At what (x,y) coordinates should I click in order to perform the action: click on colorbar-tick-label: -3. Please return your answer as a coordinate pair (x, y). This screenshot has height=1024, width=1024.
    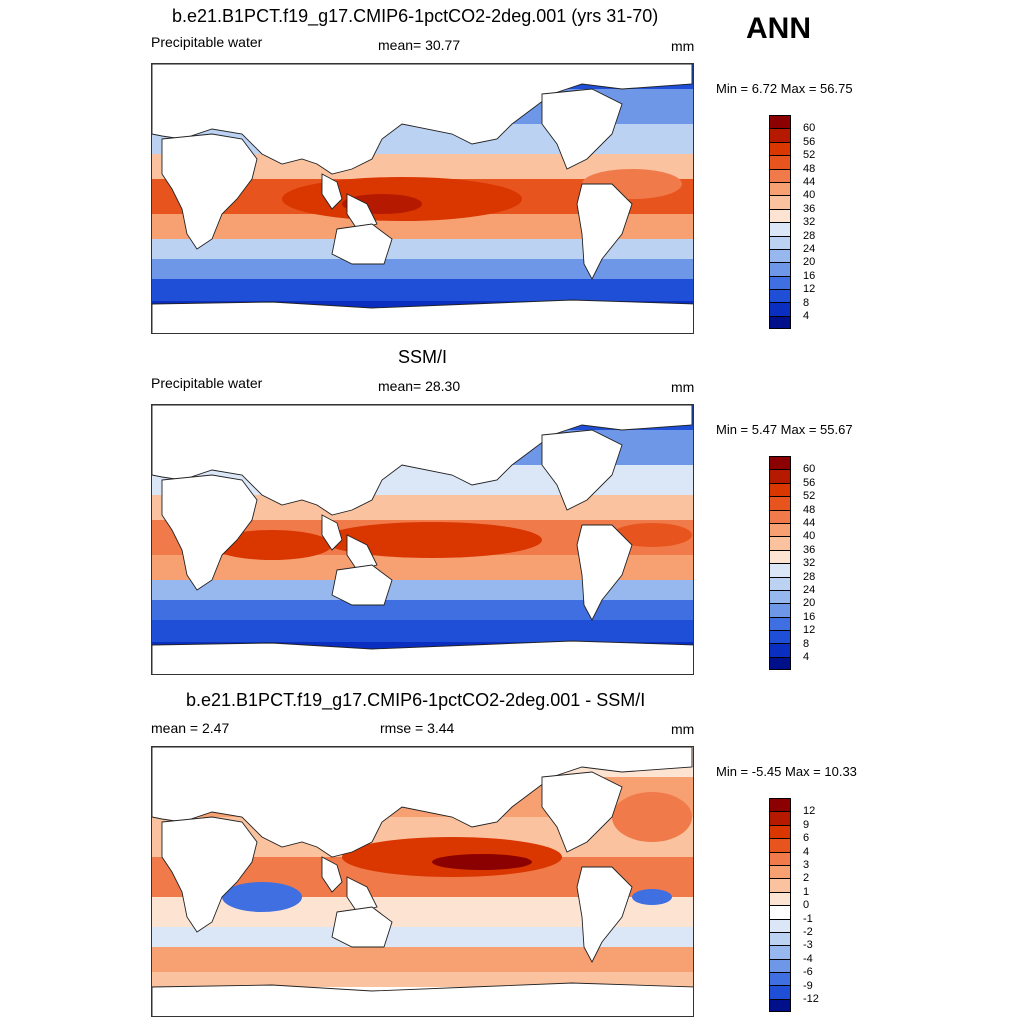
    Looking at the image, I should click on (808, 945).